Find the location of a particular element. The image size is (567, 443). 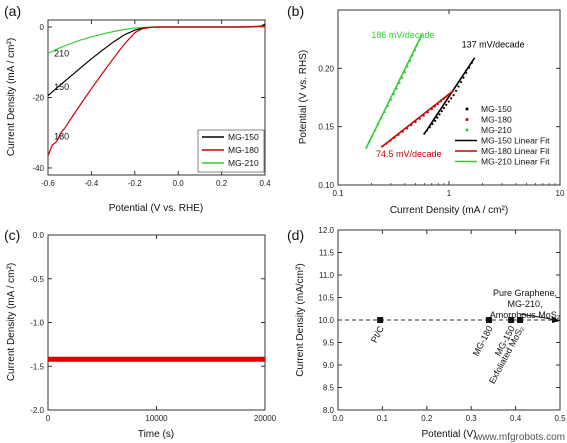

arrow-annotation: Pure Graphene, is located at coordinates (525, 293).